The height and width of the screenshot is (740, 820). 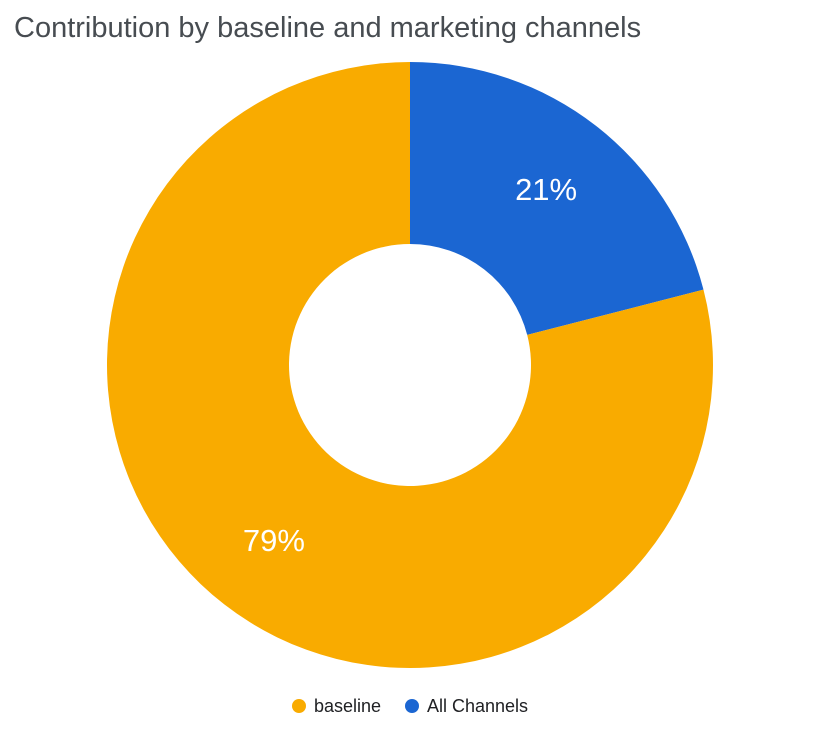 I want to click on slice-value-label: 79%, so click(x=274, y=540).